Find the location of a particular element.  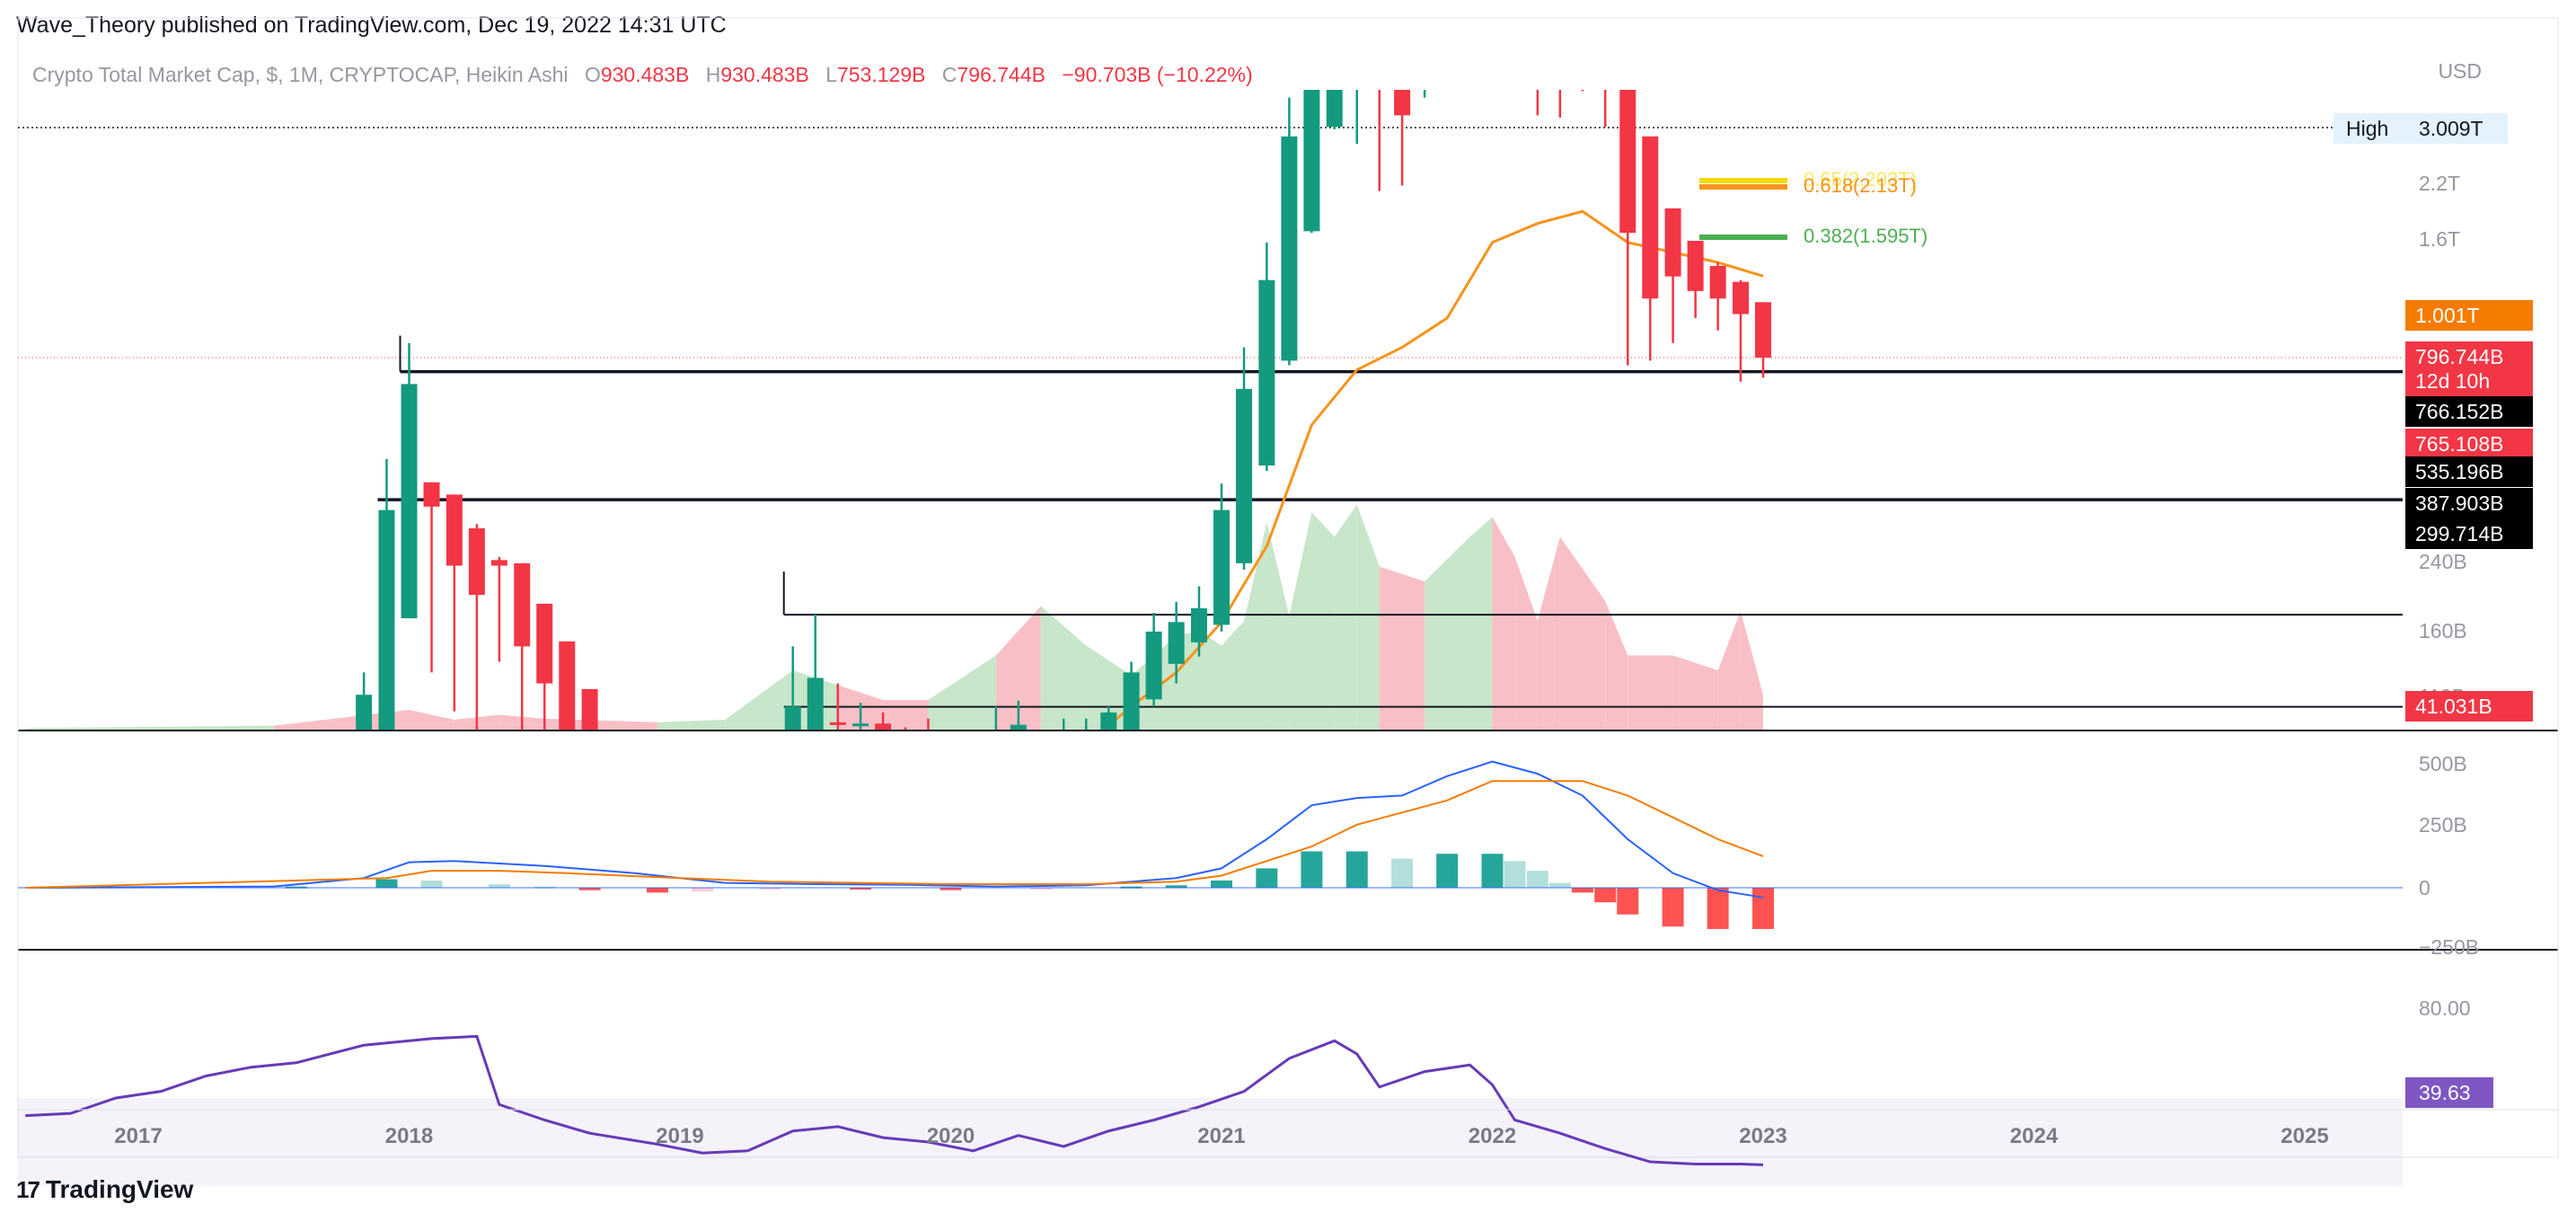

macd-signal-line is located at coordinates (894, 834).